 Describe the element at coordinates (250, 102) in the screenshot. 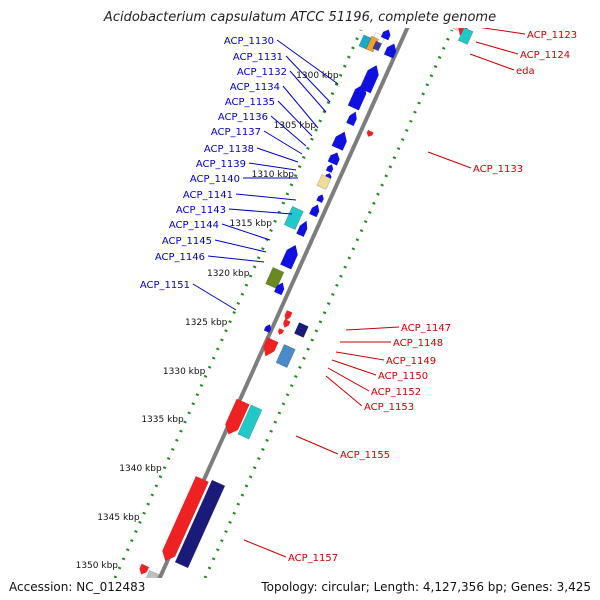

I see `gene-label-acp-1135: ACP_1135` at that location.